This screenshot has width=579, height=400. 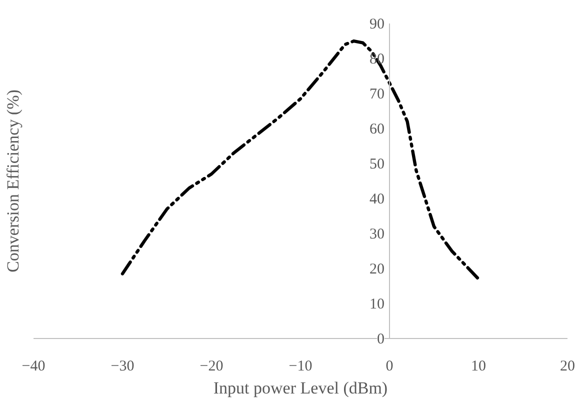 What do you see at coordinates (212, 366) in the screenshot?
I see `x-tick-label: −20` at bounding box center [212, 366].